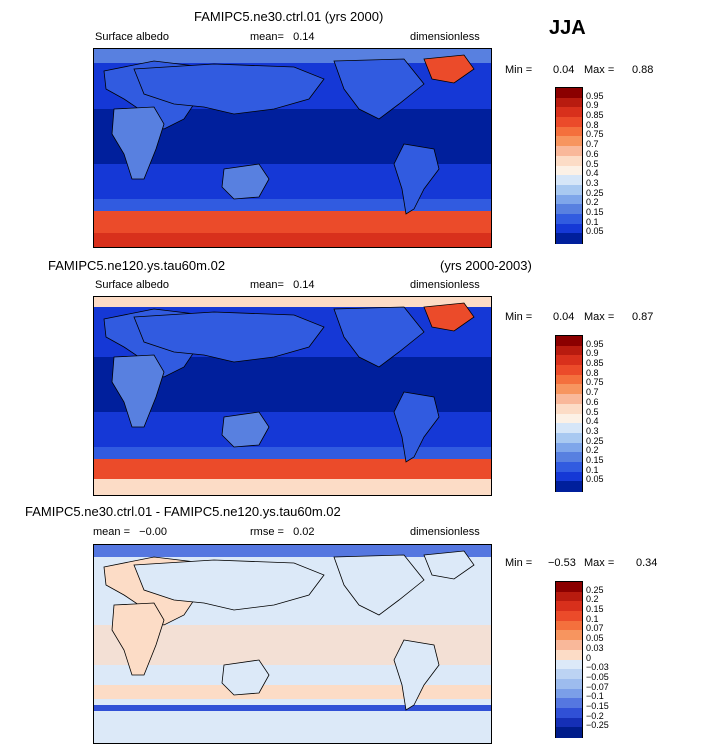 This screenshot has height=754, width=712. I want to click on panel-2-arctic-band, so click(292, 302).